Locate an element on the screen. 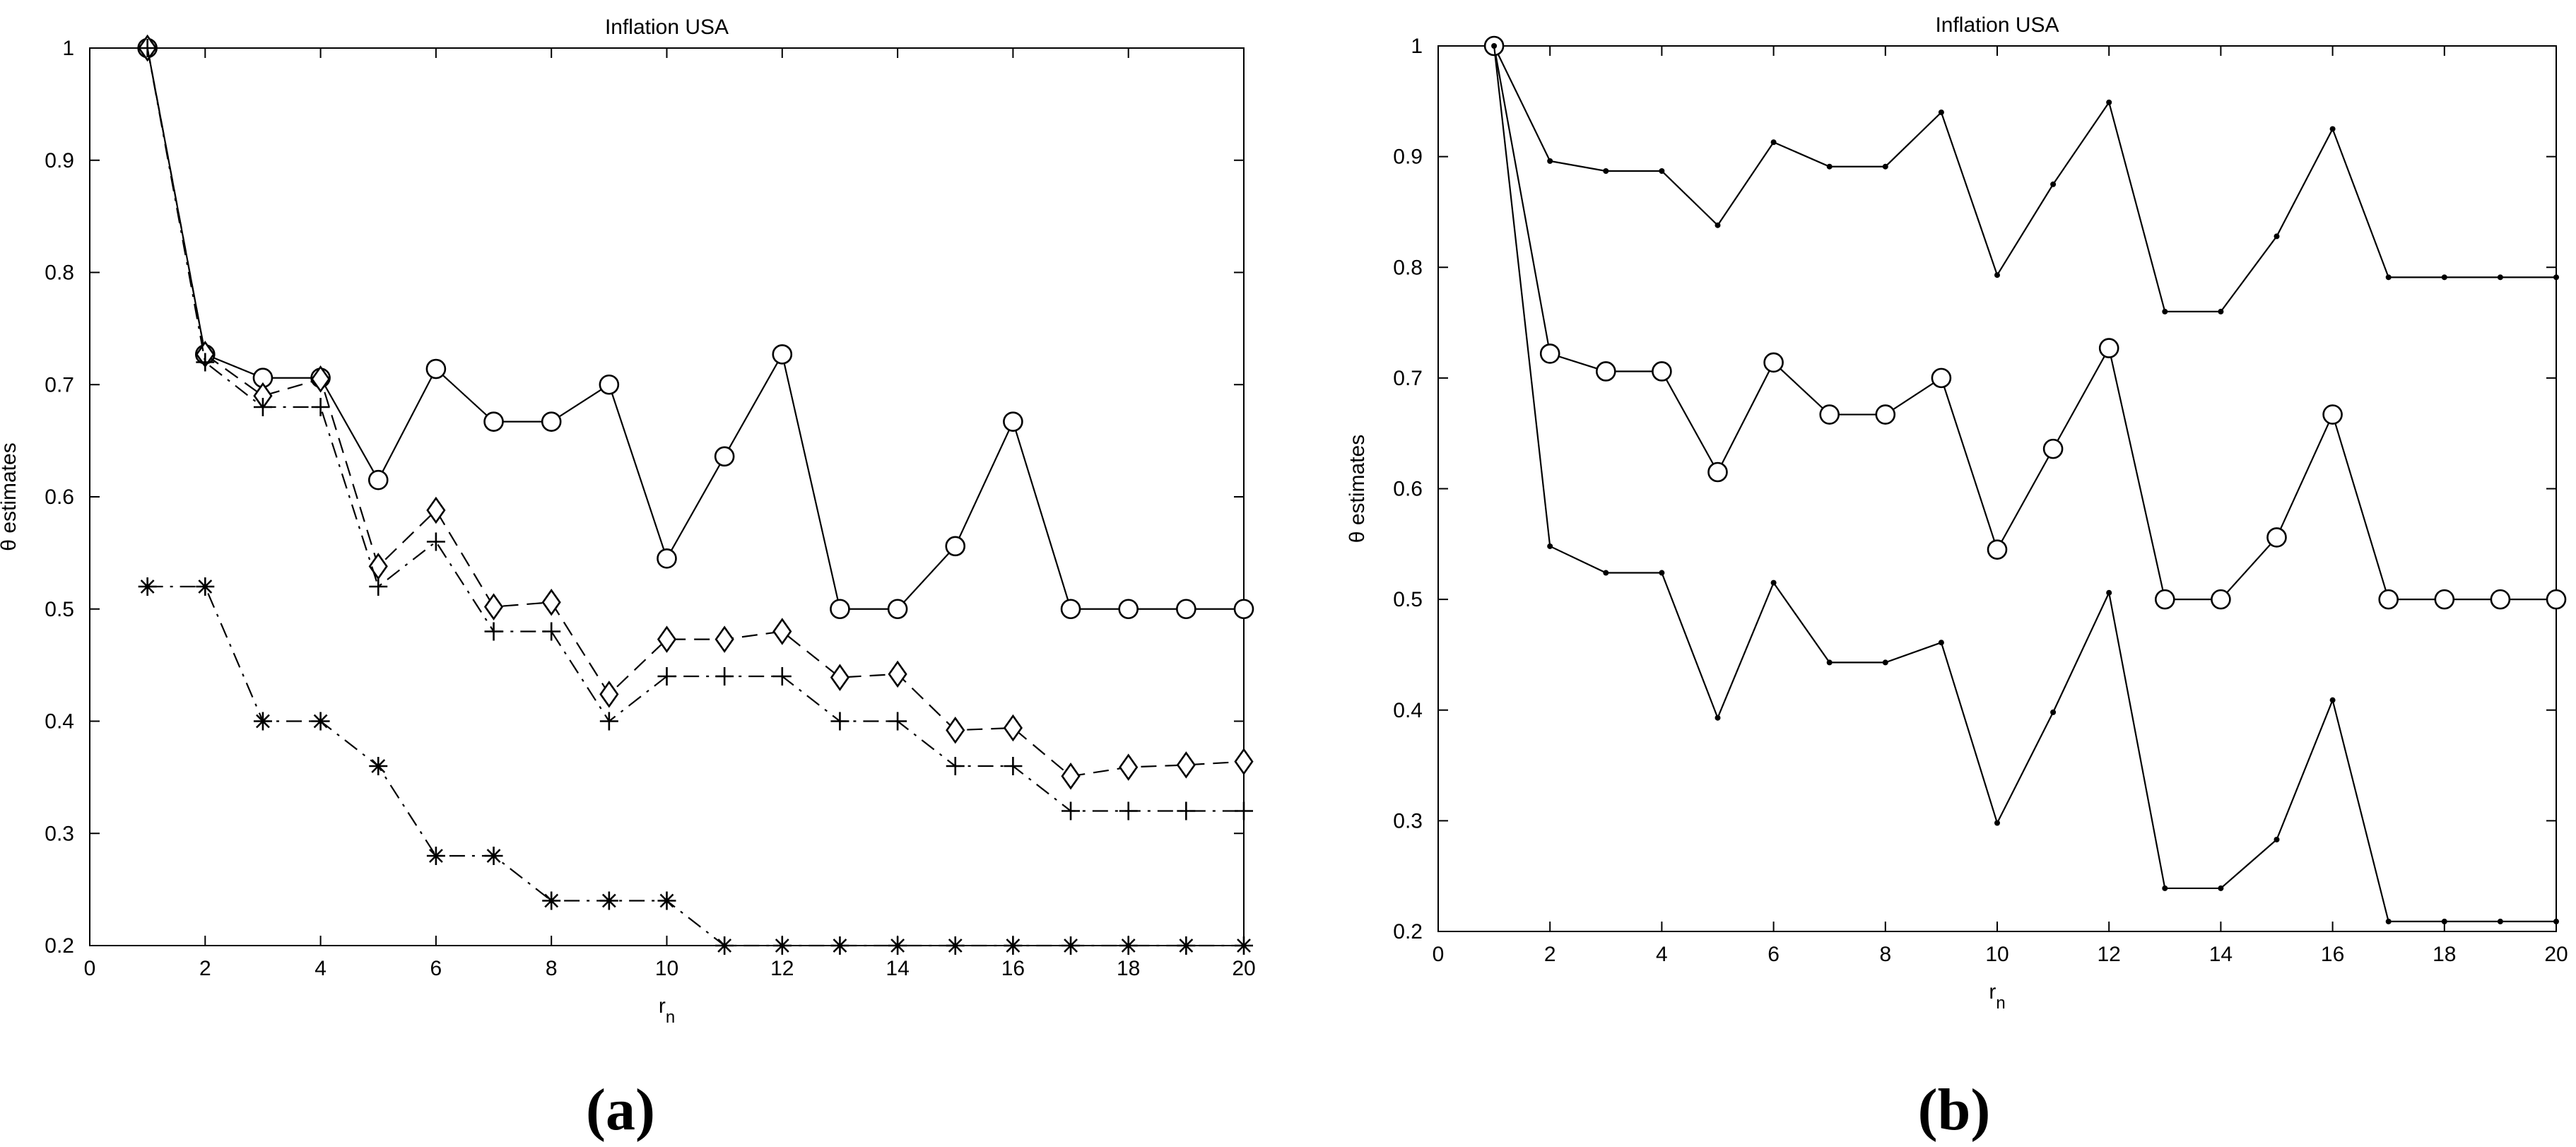  y-tick-label: 0.5 is located at coordinates (1408, 599).